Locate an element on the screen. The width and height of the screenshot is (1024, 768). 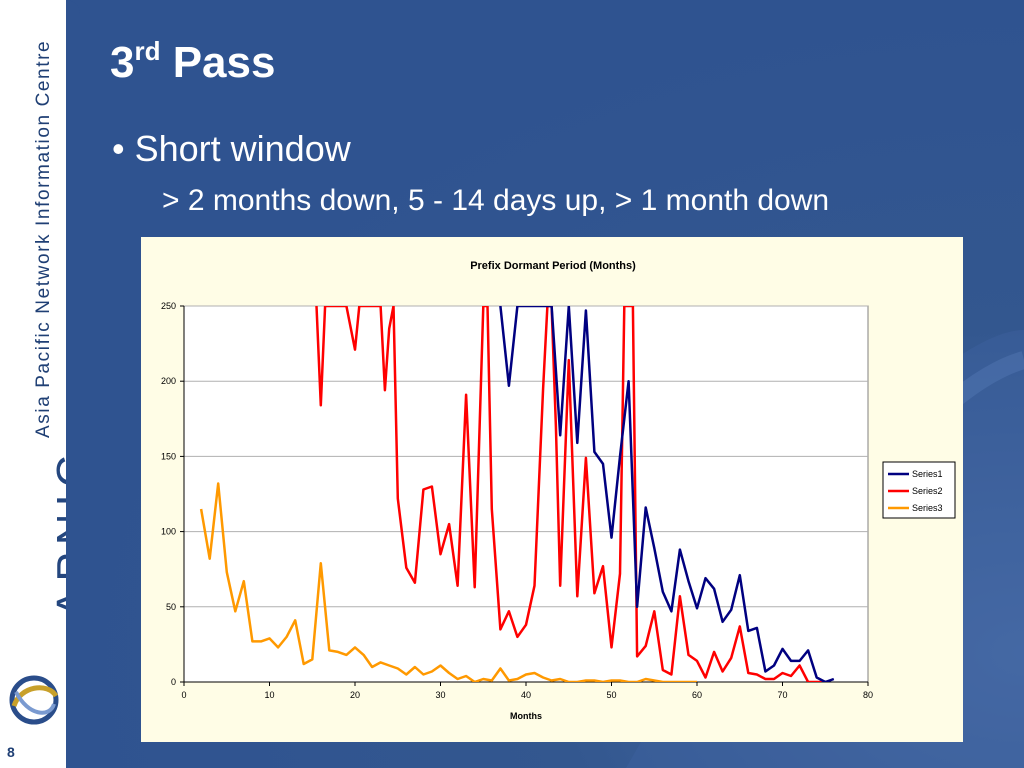
legend-label: Series2 is located at coordinates (927, 491).